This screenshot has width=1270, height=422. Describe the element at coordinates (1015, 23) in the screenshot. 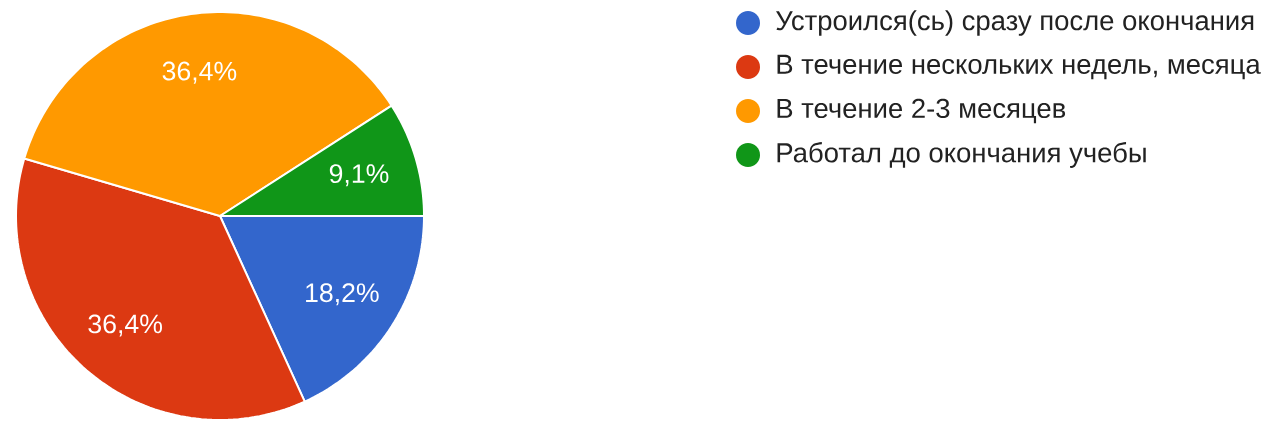

I see `legend-label: Устроился(сь) сразу после окончания` at that location.